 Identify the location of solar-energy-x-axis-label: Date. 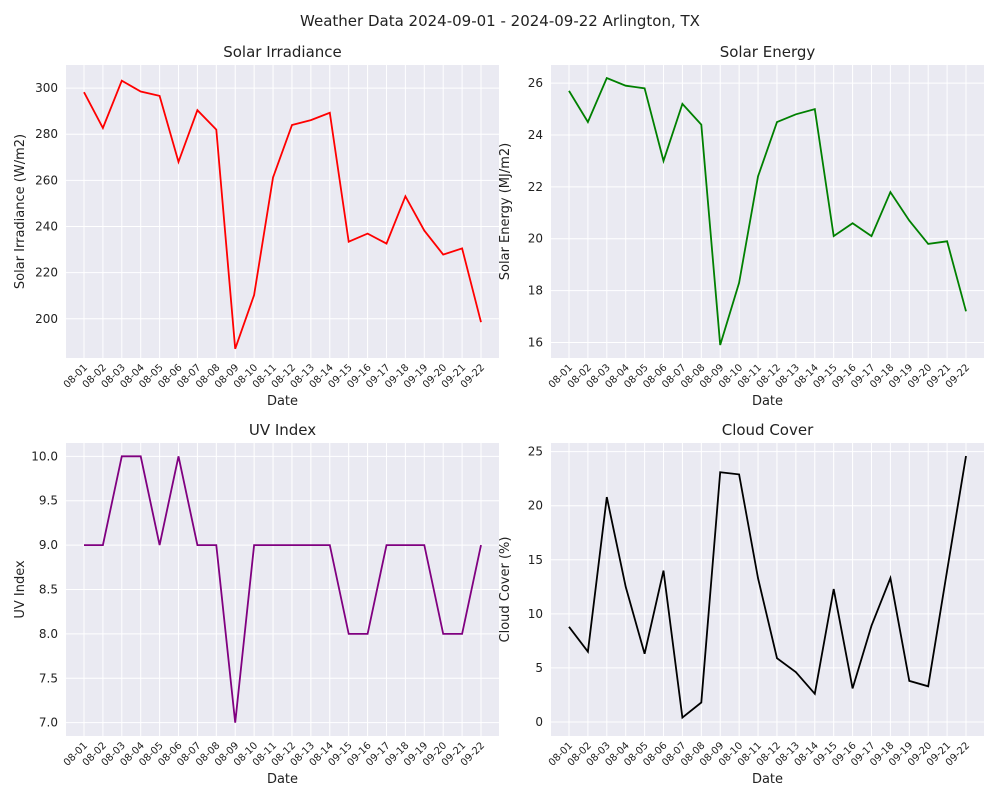
(767, 401).